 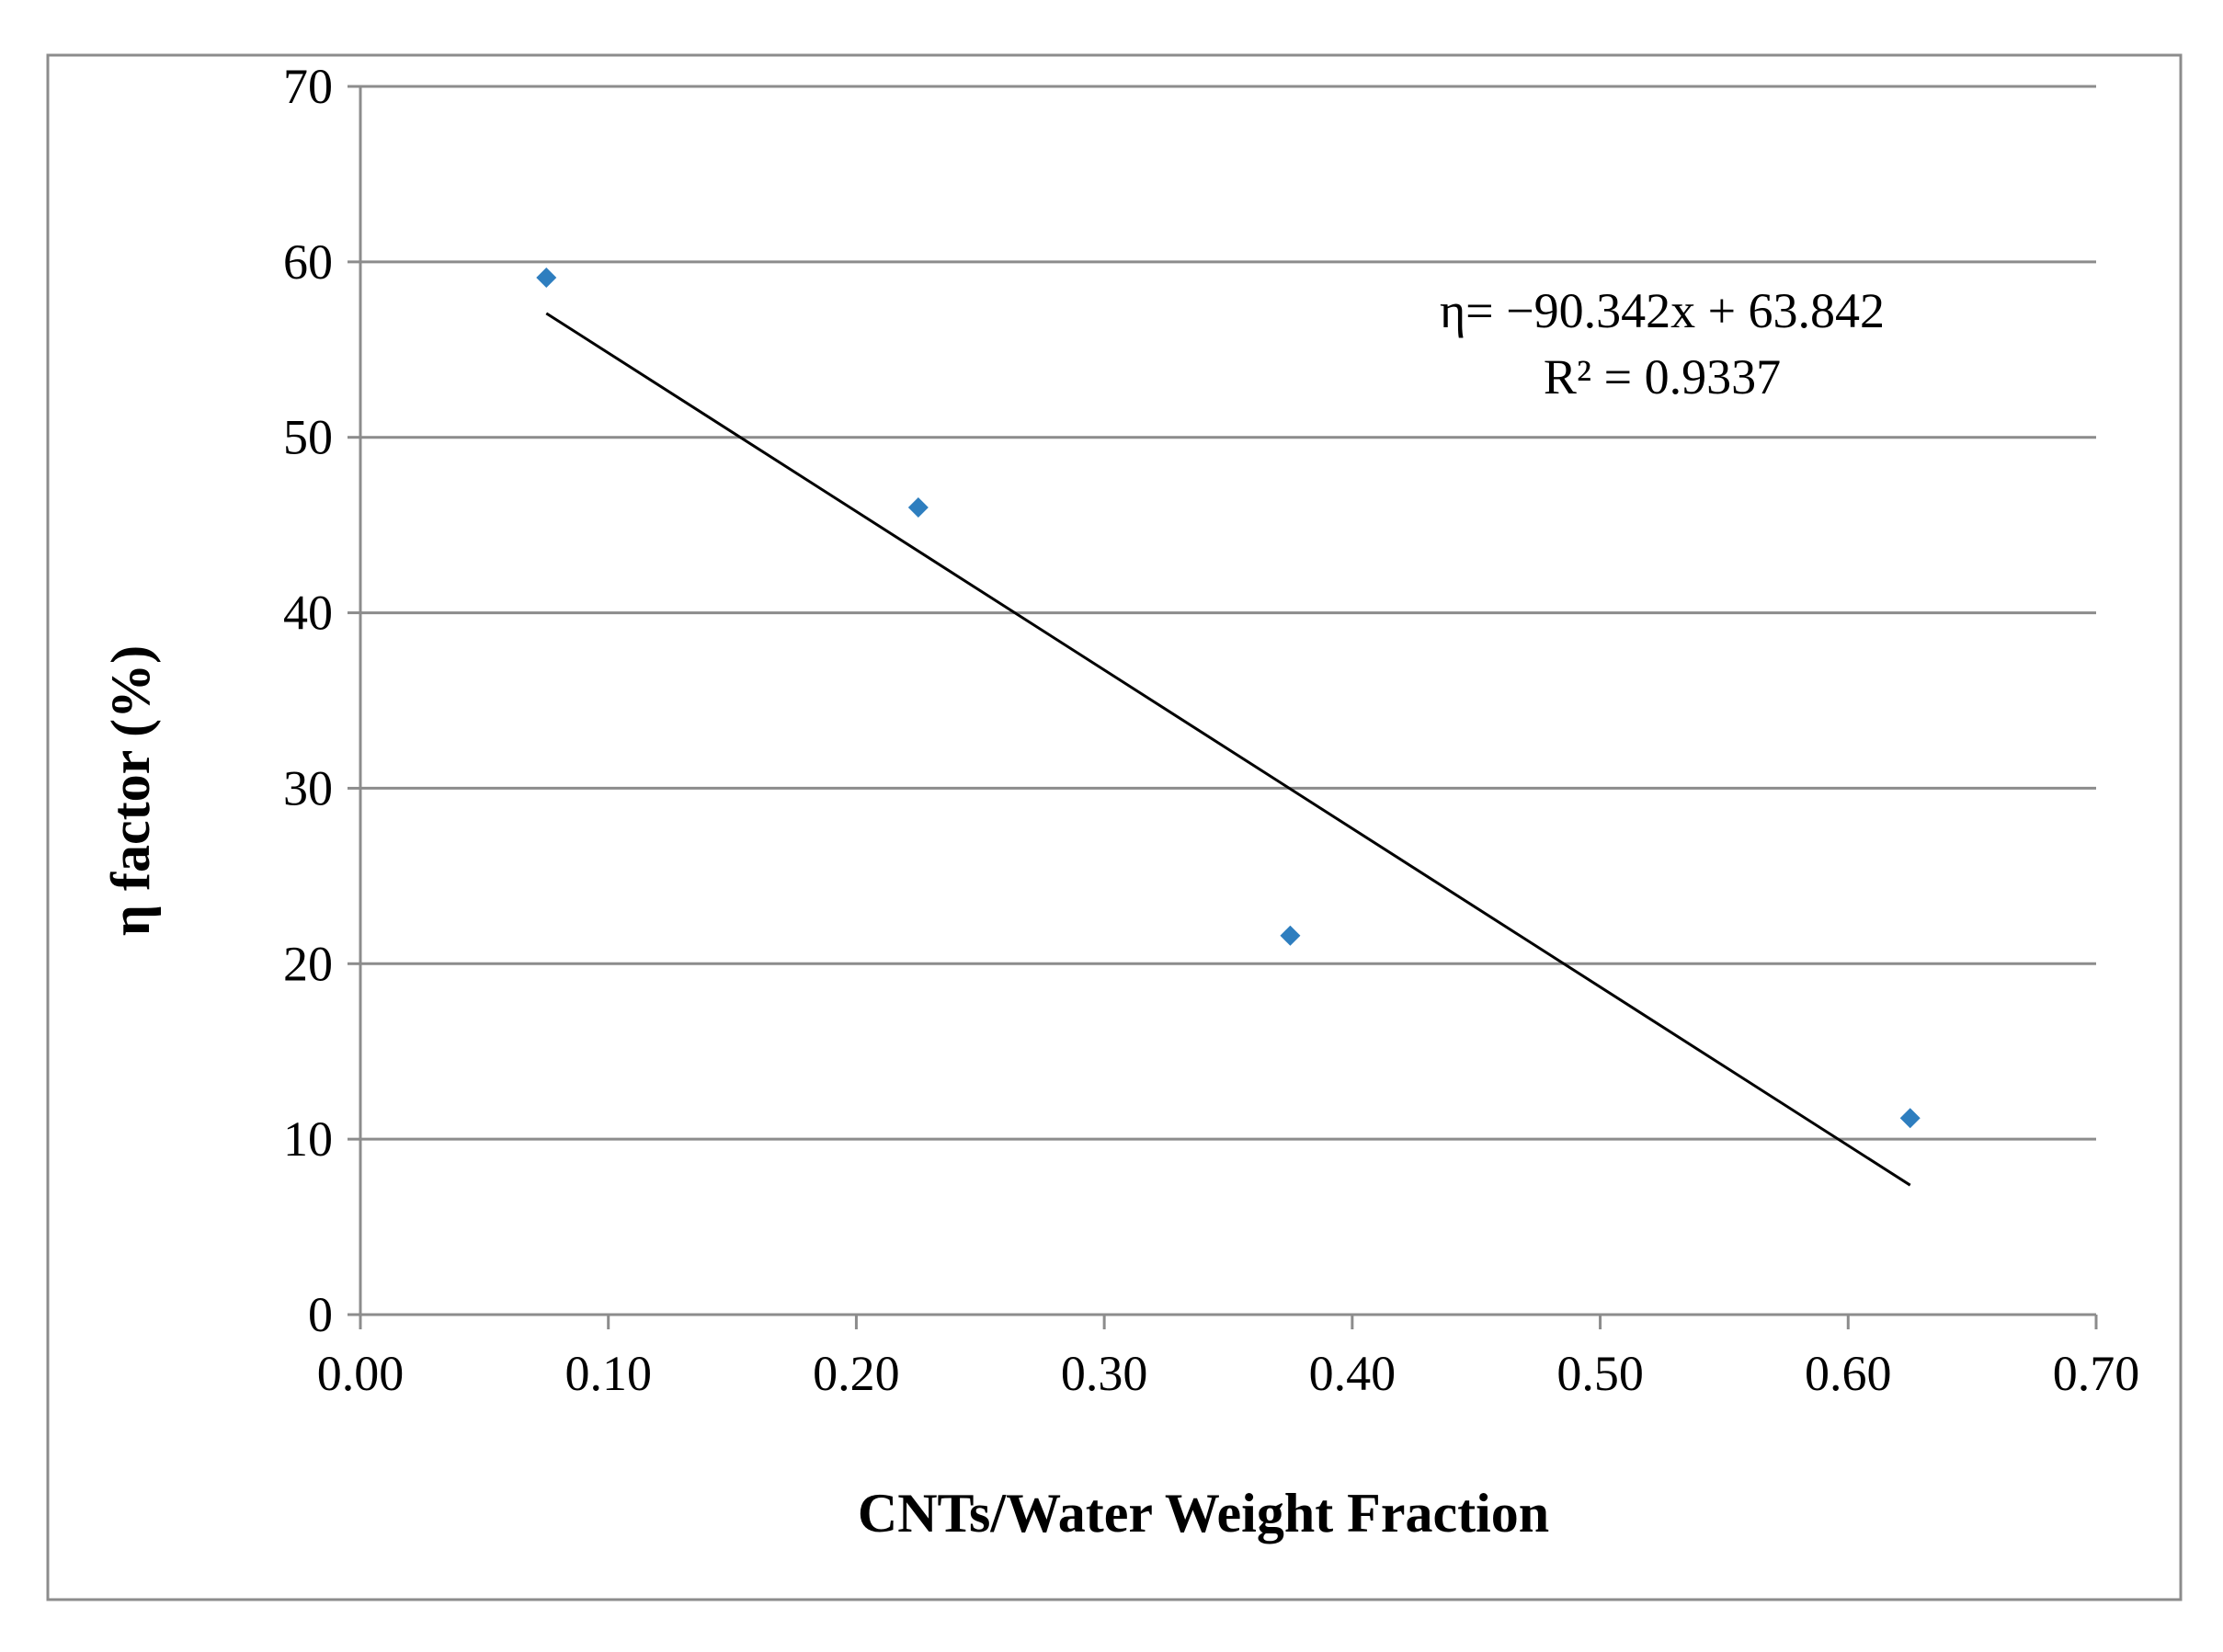 I want to click on x-tick-label-0.60: 0.60, so click(x=1848, y=1374).